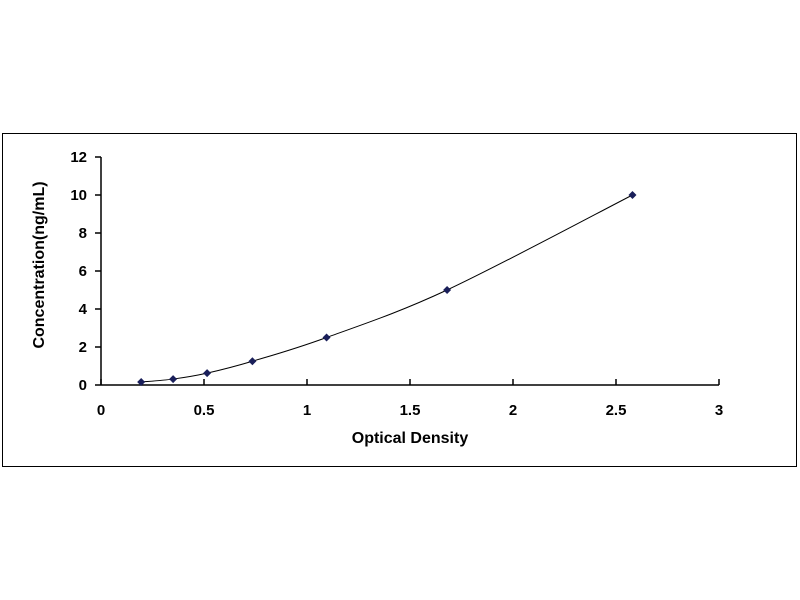 The width and height of the screenshot is (800, 600). Describe the element at coordinates (39, 264) in the screenshot. I see `y-axis-label: Concentration(ng/mL)` at that location.